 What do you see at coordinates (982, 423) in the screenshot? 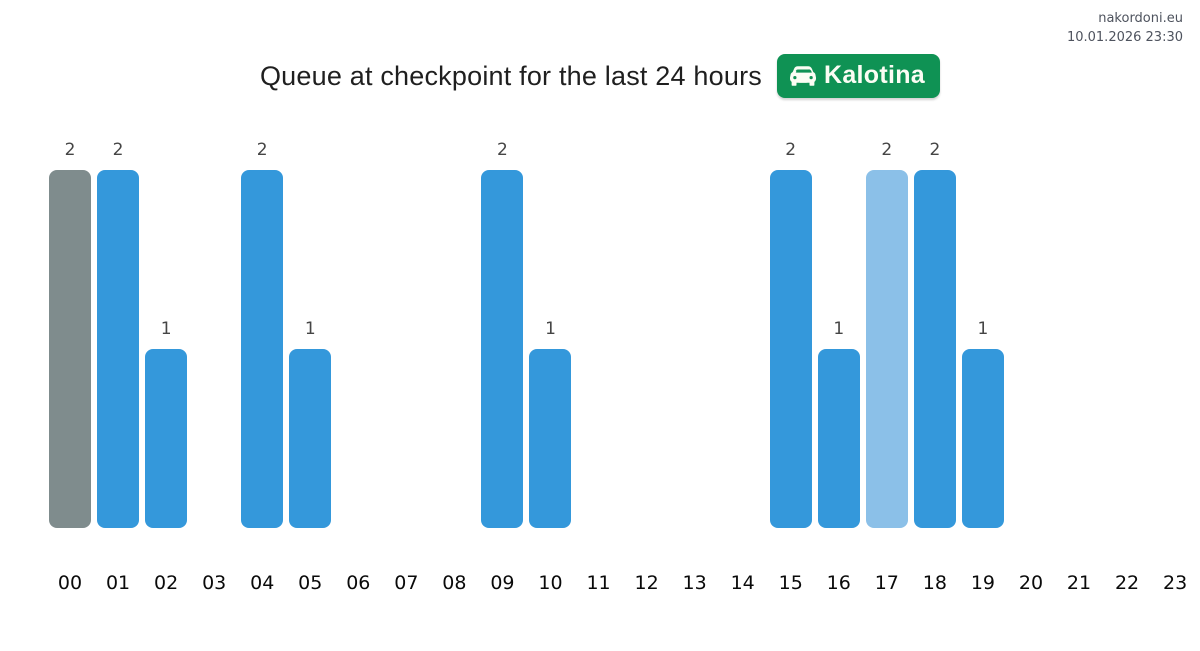
I see `bar-hour-19: 1` at bounding box center [982, 423].